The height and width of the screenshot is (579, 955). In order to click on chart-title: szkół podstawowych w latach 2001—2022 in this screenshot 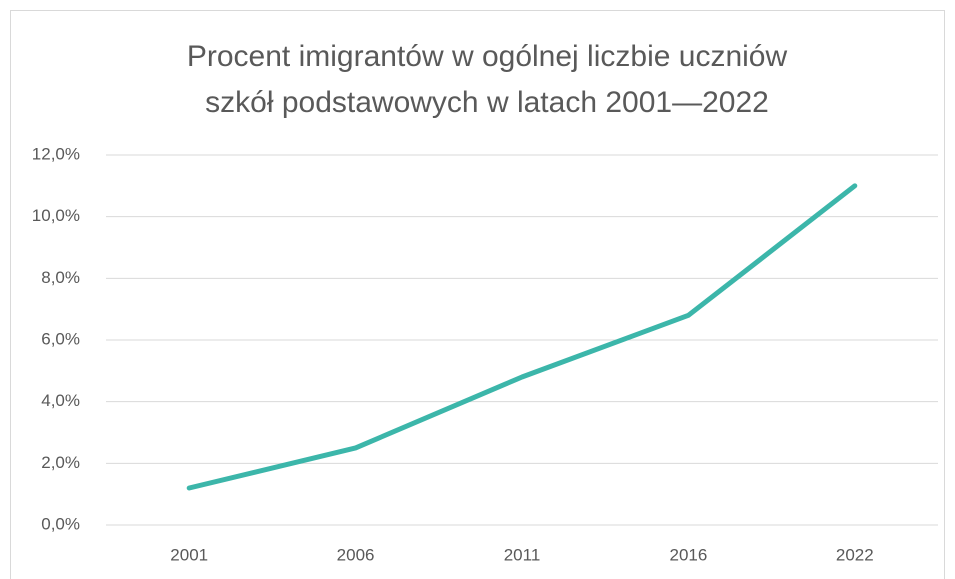, I will do `click(487, 102)`.